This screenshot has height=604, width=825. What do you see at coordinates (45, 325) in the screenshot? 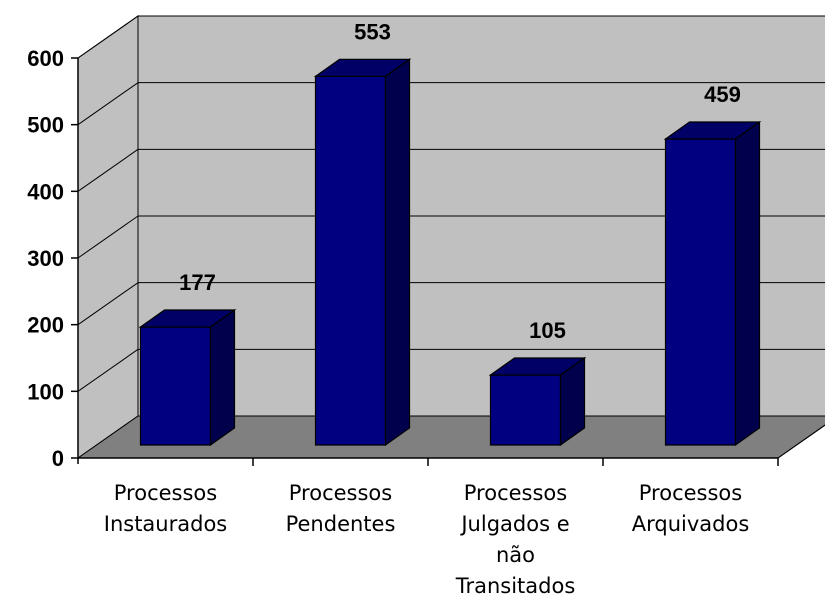
I see `y-tick-label: 200` at bounding box center [45, 325].